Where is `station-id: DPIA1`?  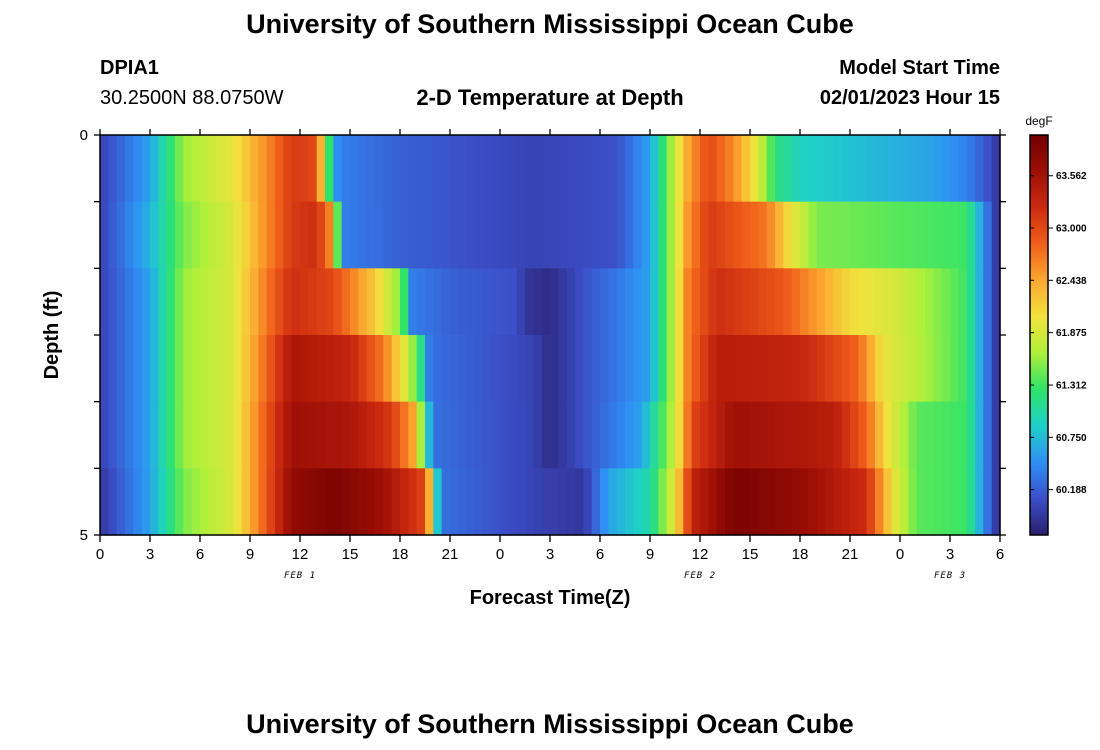
station-id: DPIA1 is located at coordinates (129, 68).